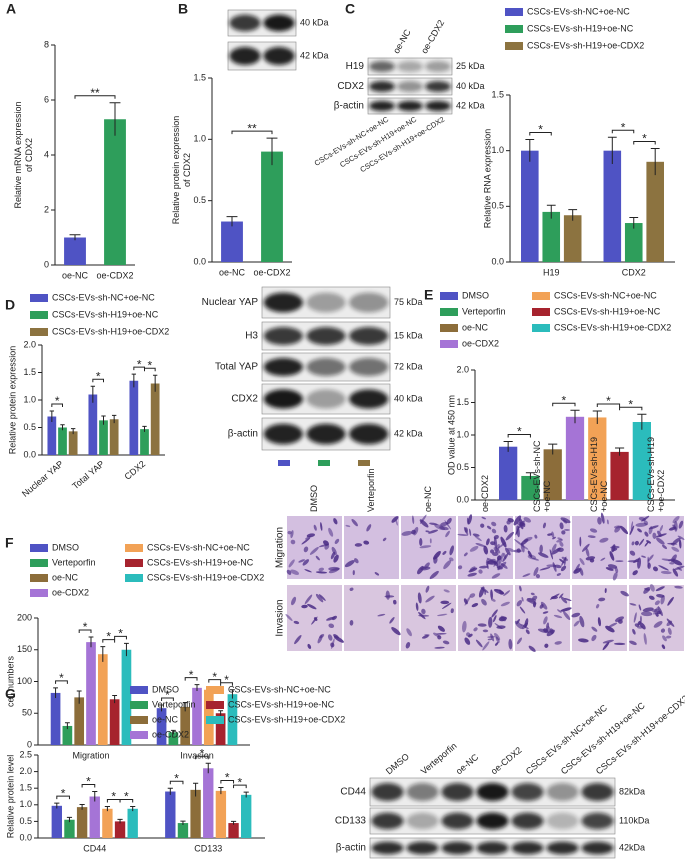 The image size is (685, 861). Describe the element at coordinates (487, 179) in the screenshot. I see `y-axis-label: Relative RNA expression` at that location.